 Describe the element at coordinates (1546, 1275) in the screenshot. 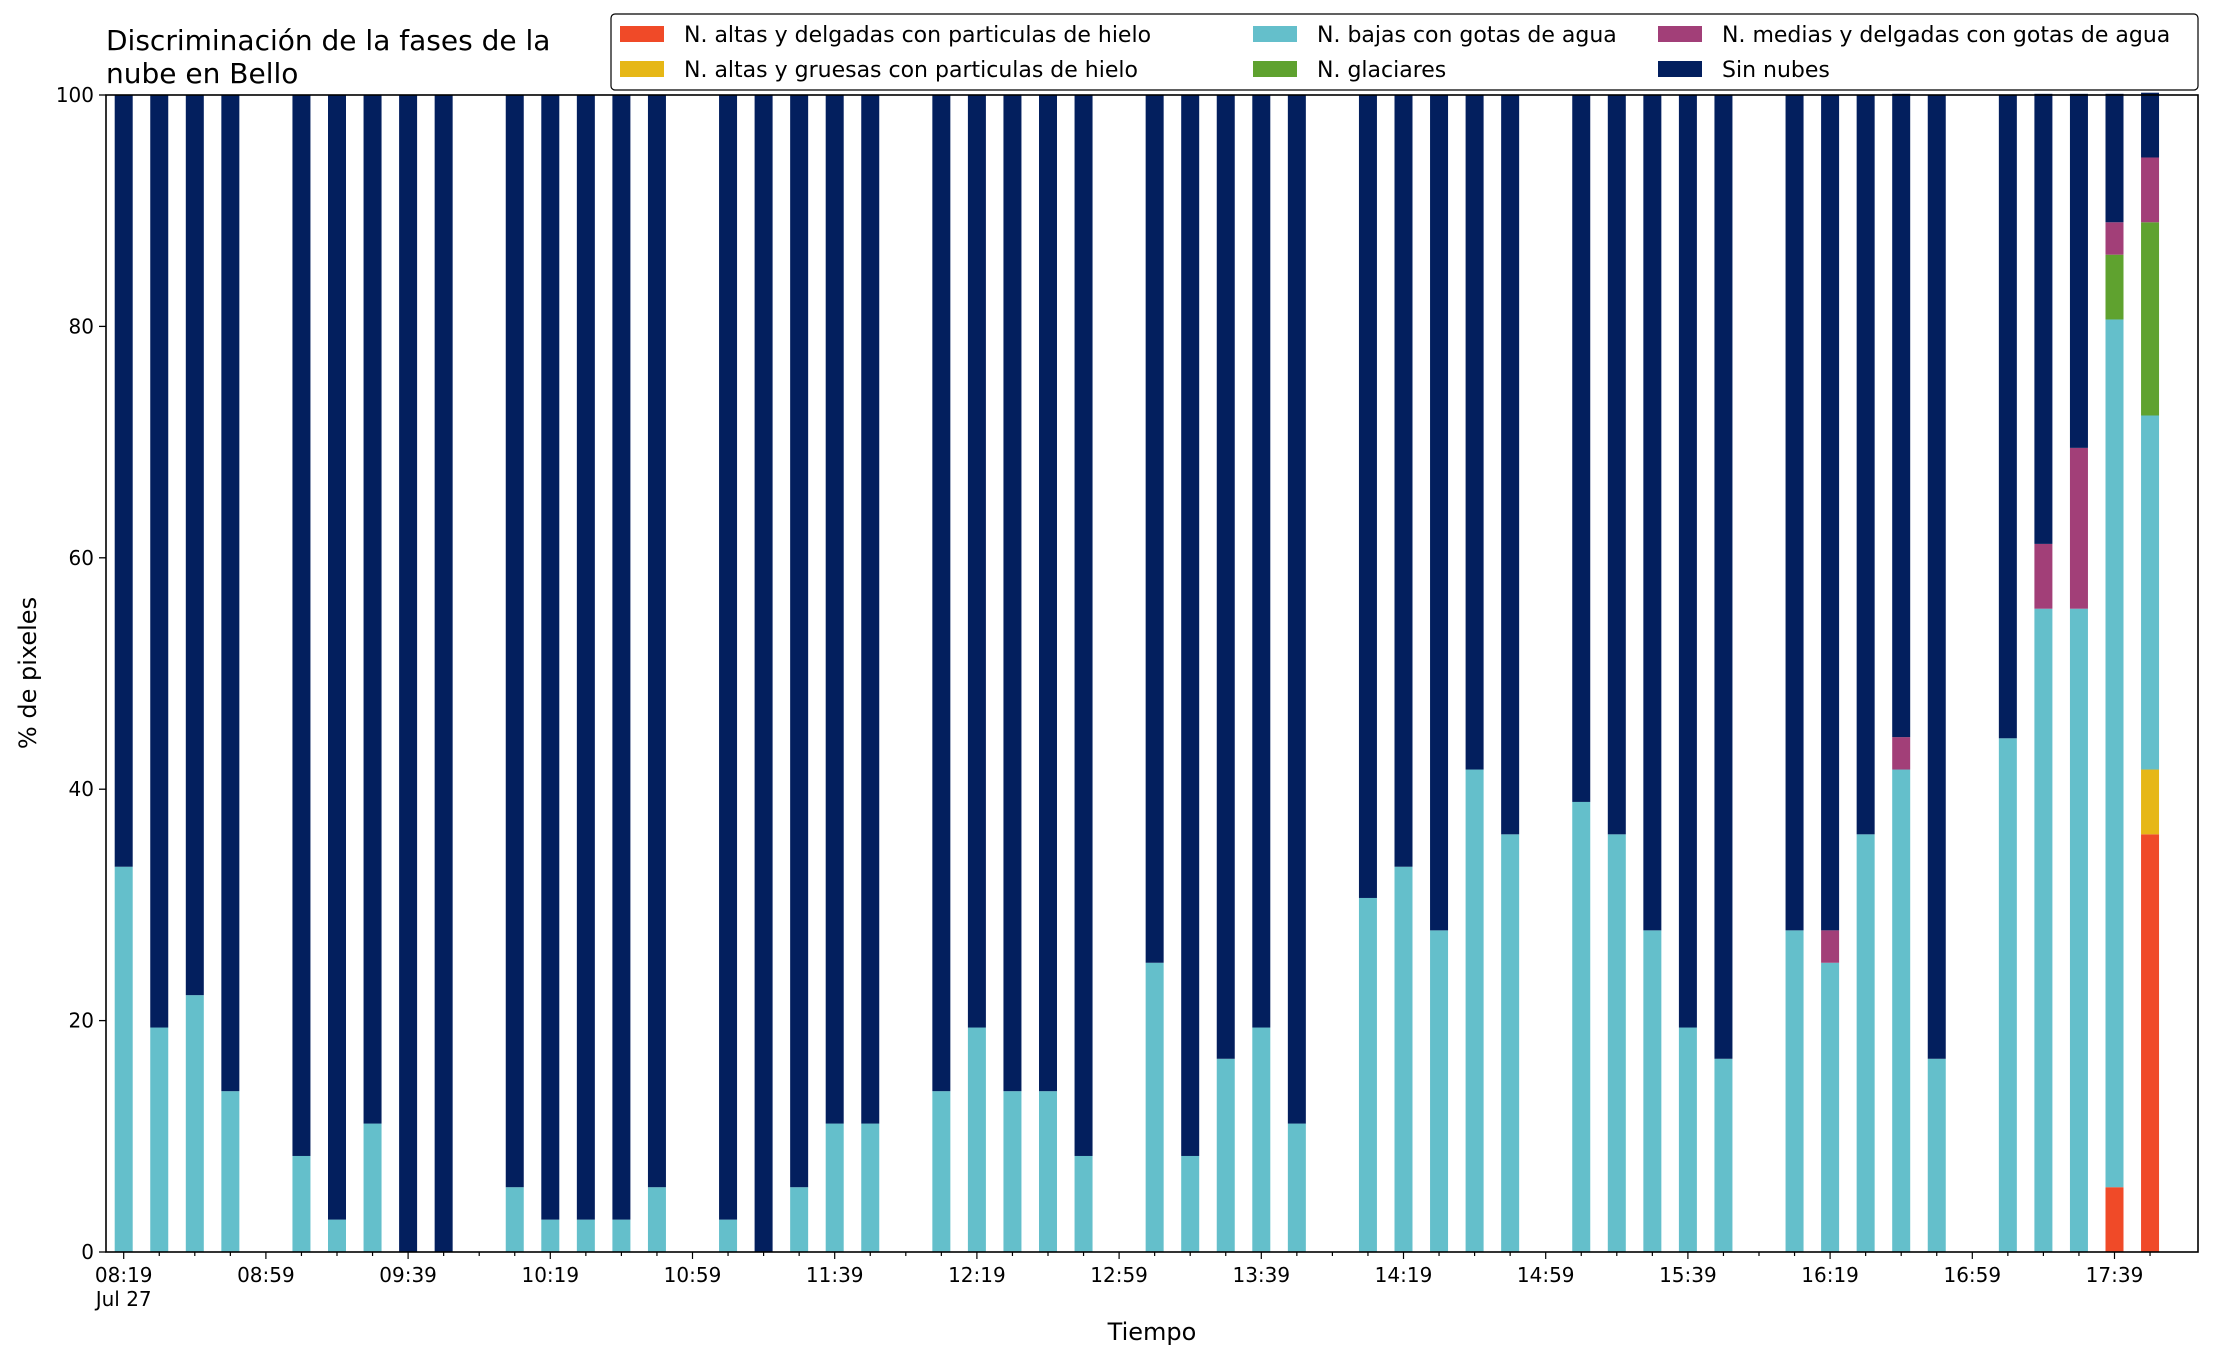

I see `x-tick-label: 14:59` at that location.